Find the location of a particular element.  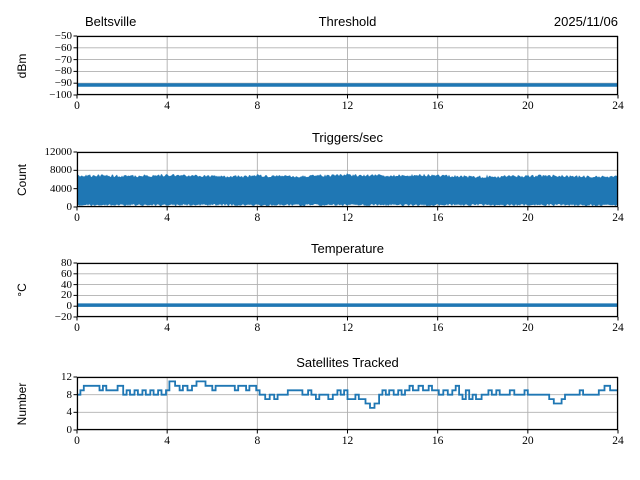

triggers-noise-band is located at coordinates (347, 190).